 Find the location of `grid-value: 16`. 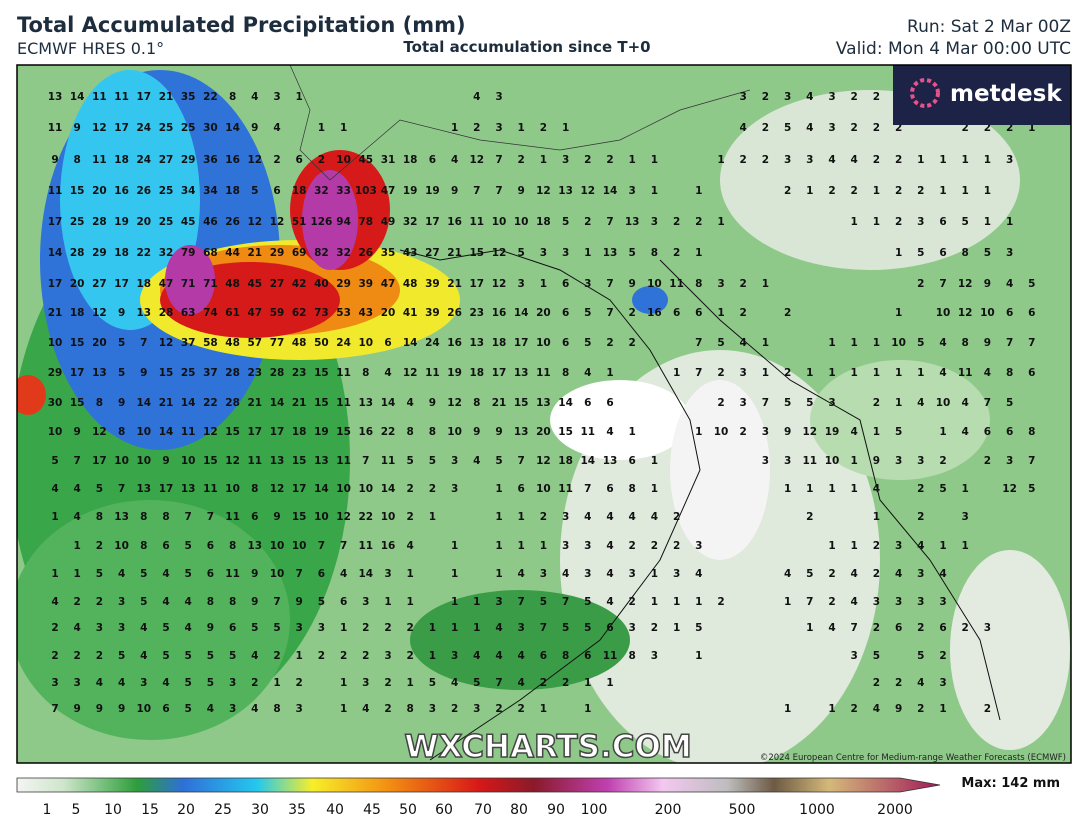

grid-value: 16 is located at coordinates (365, 432).